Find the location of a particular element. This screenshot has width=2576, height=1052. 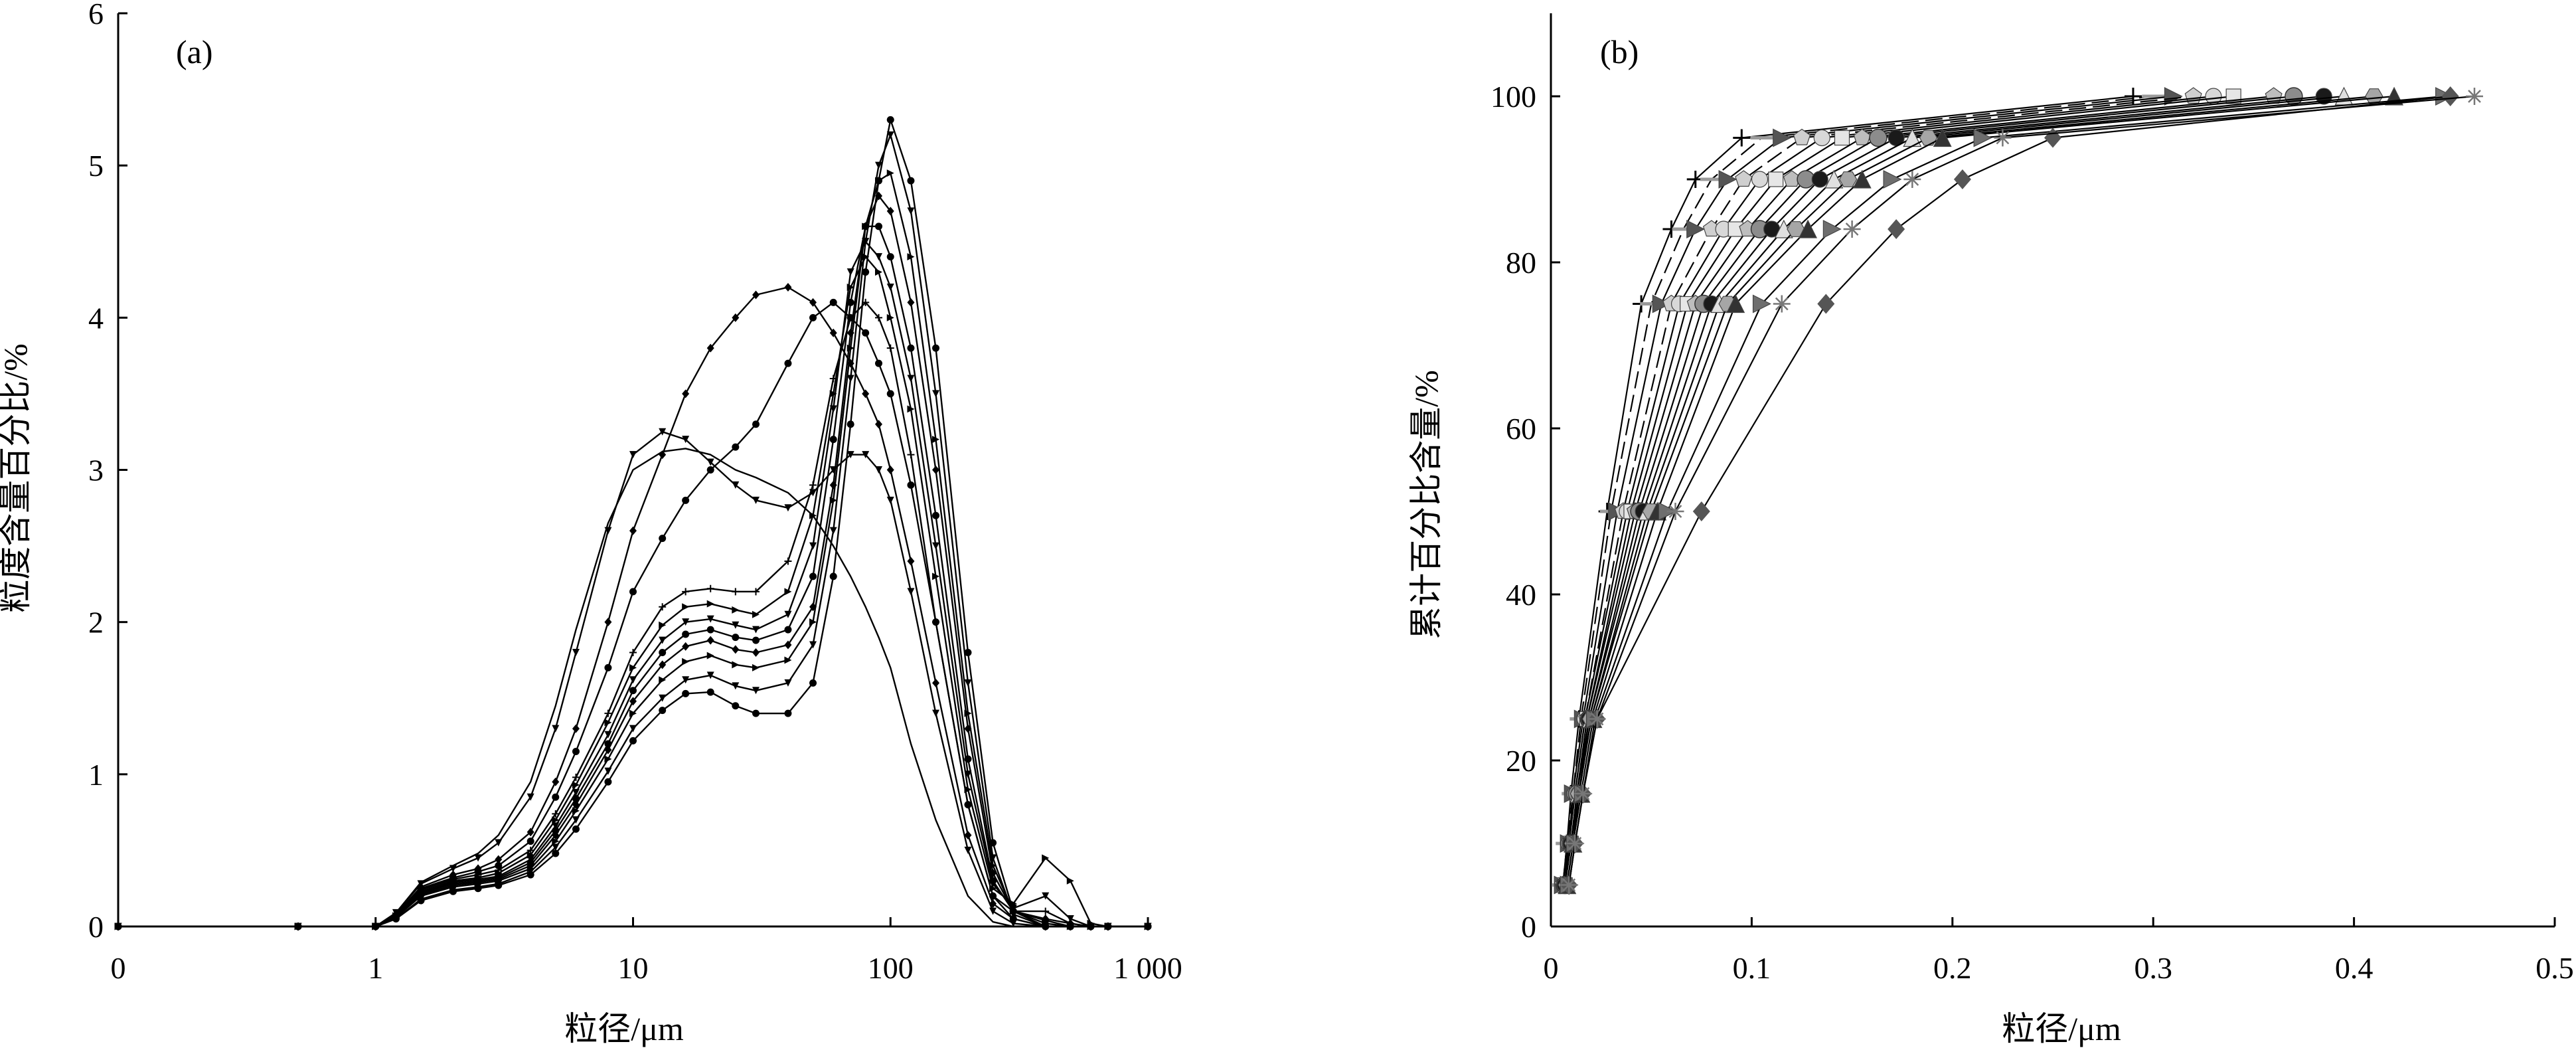

y-tick-label: 80 is located at coordinates (1521, 263).